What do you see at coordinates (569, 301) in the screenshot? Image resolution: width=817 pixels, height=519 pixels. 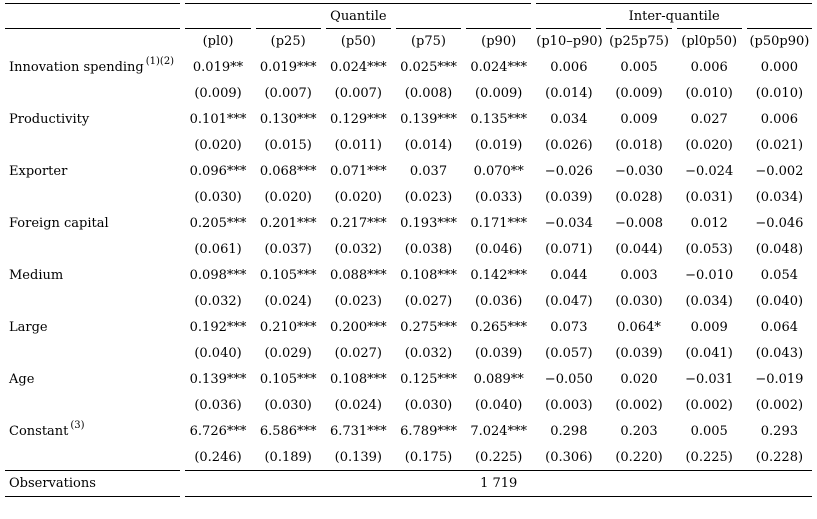 I see `stderr-cell: (0.047)` at bounding box center [569, 301].